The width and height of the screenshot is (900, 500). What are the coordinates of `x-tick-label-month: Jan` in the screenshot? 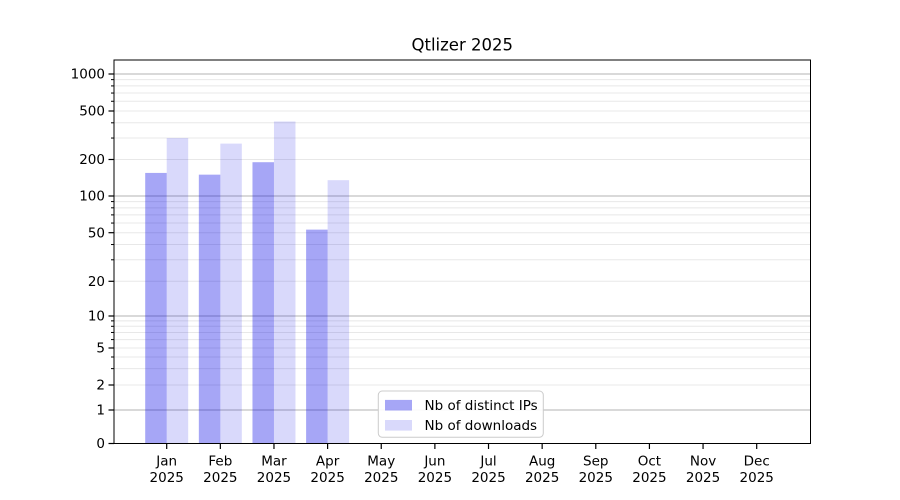 It's located at (166, 462).